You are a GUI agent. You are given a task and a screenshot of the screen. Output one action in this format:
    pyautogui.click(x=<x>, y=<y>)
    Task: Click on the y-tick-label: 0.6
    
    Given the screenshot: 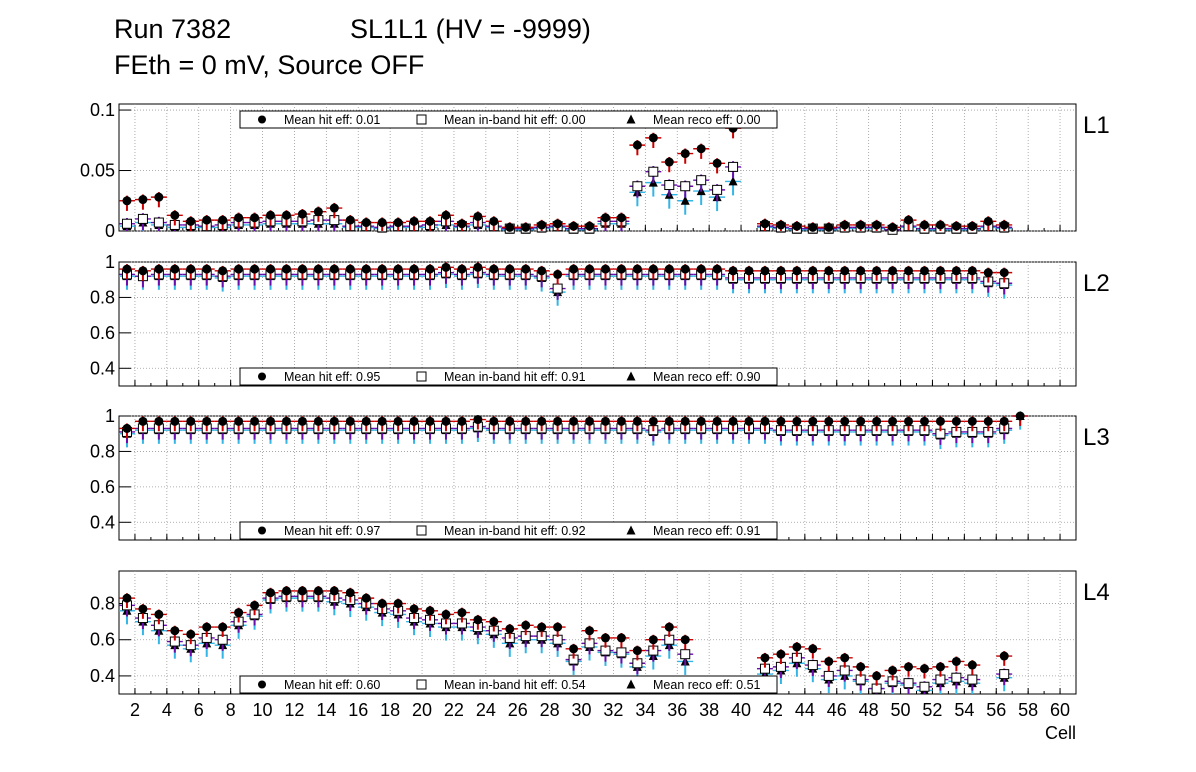 What is the action you would take?
    pyautogui.click(x=102, y=640)
    